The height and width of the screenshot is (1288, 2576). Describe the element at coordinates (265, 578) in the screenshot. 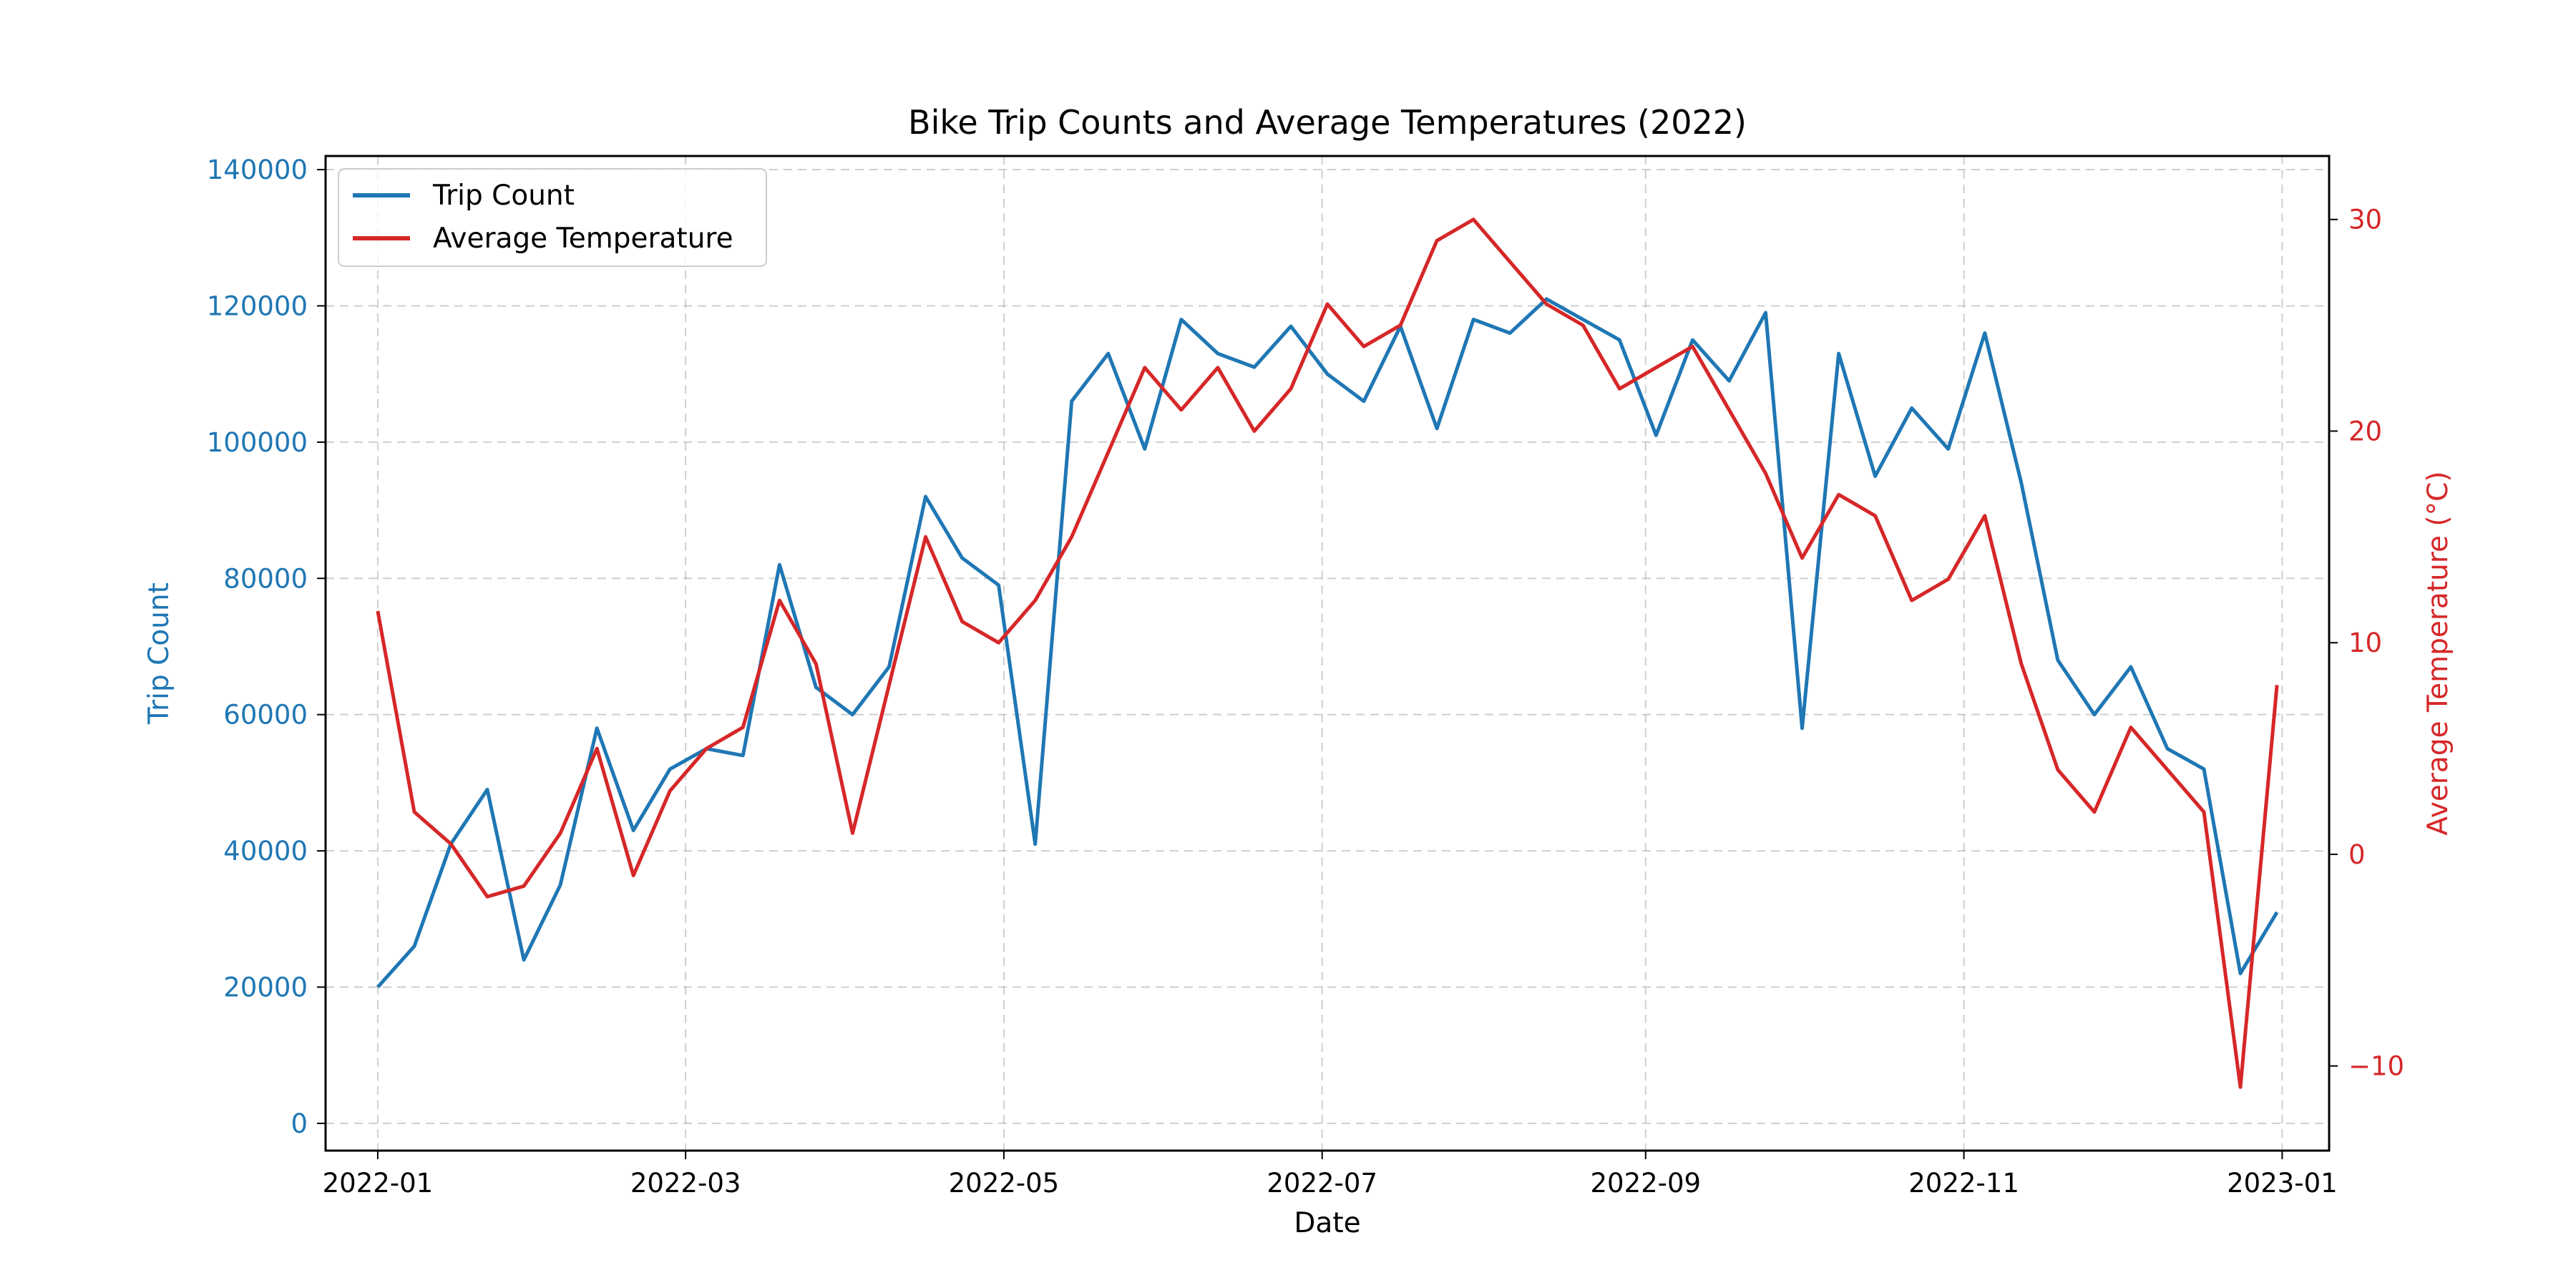

I see `y-left-tick-label: 80000` at that location.